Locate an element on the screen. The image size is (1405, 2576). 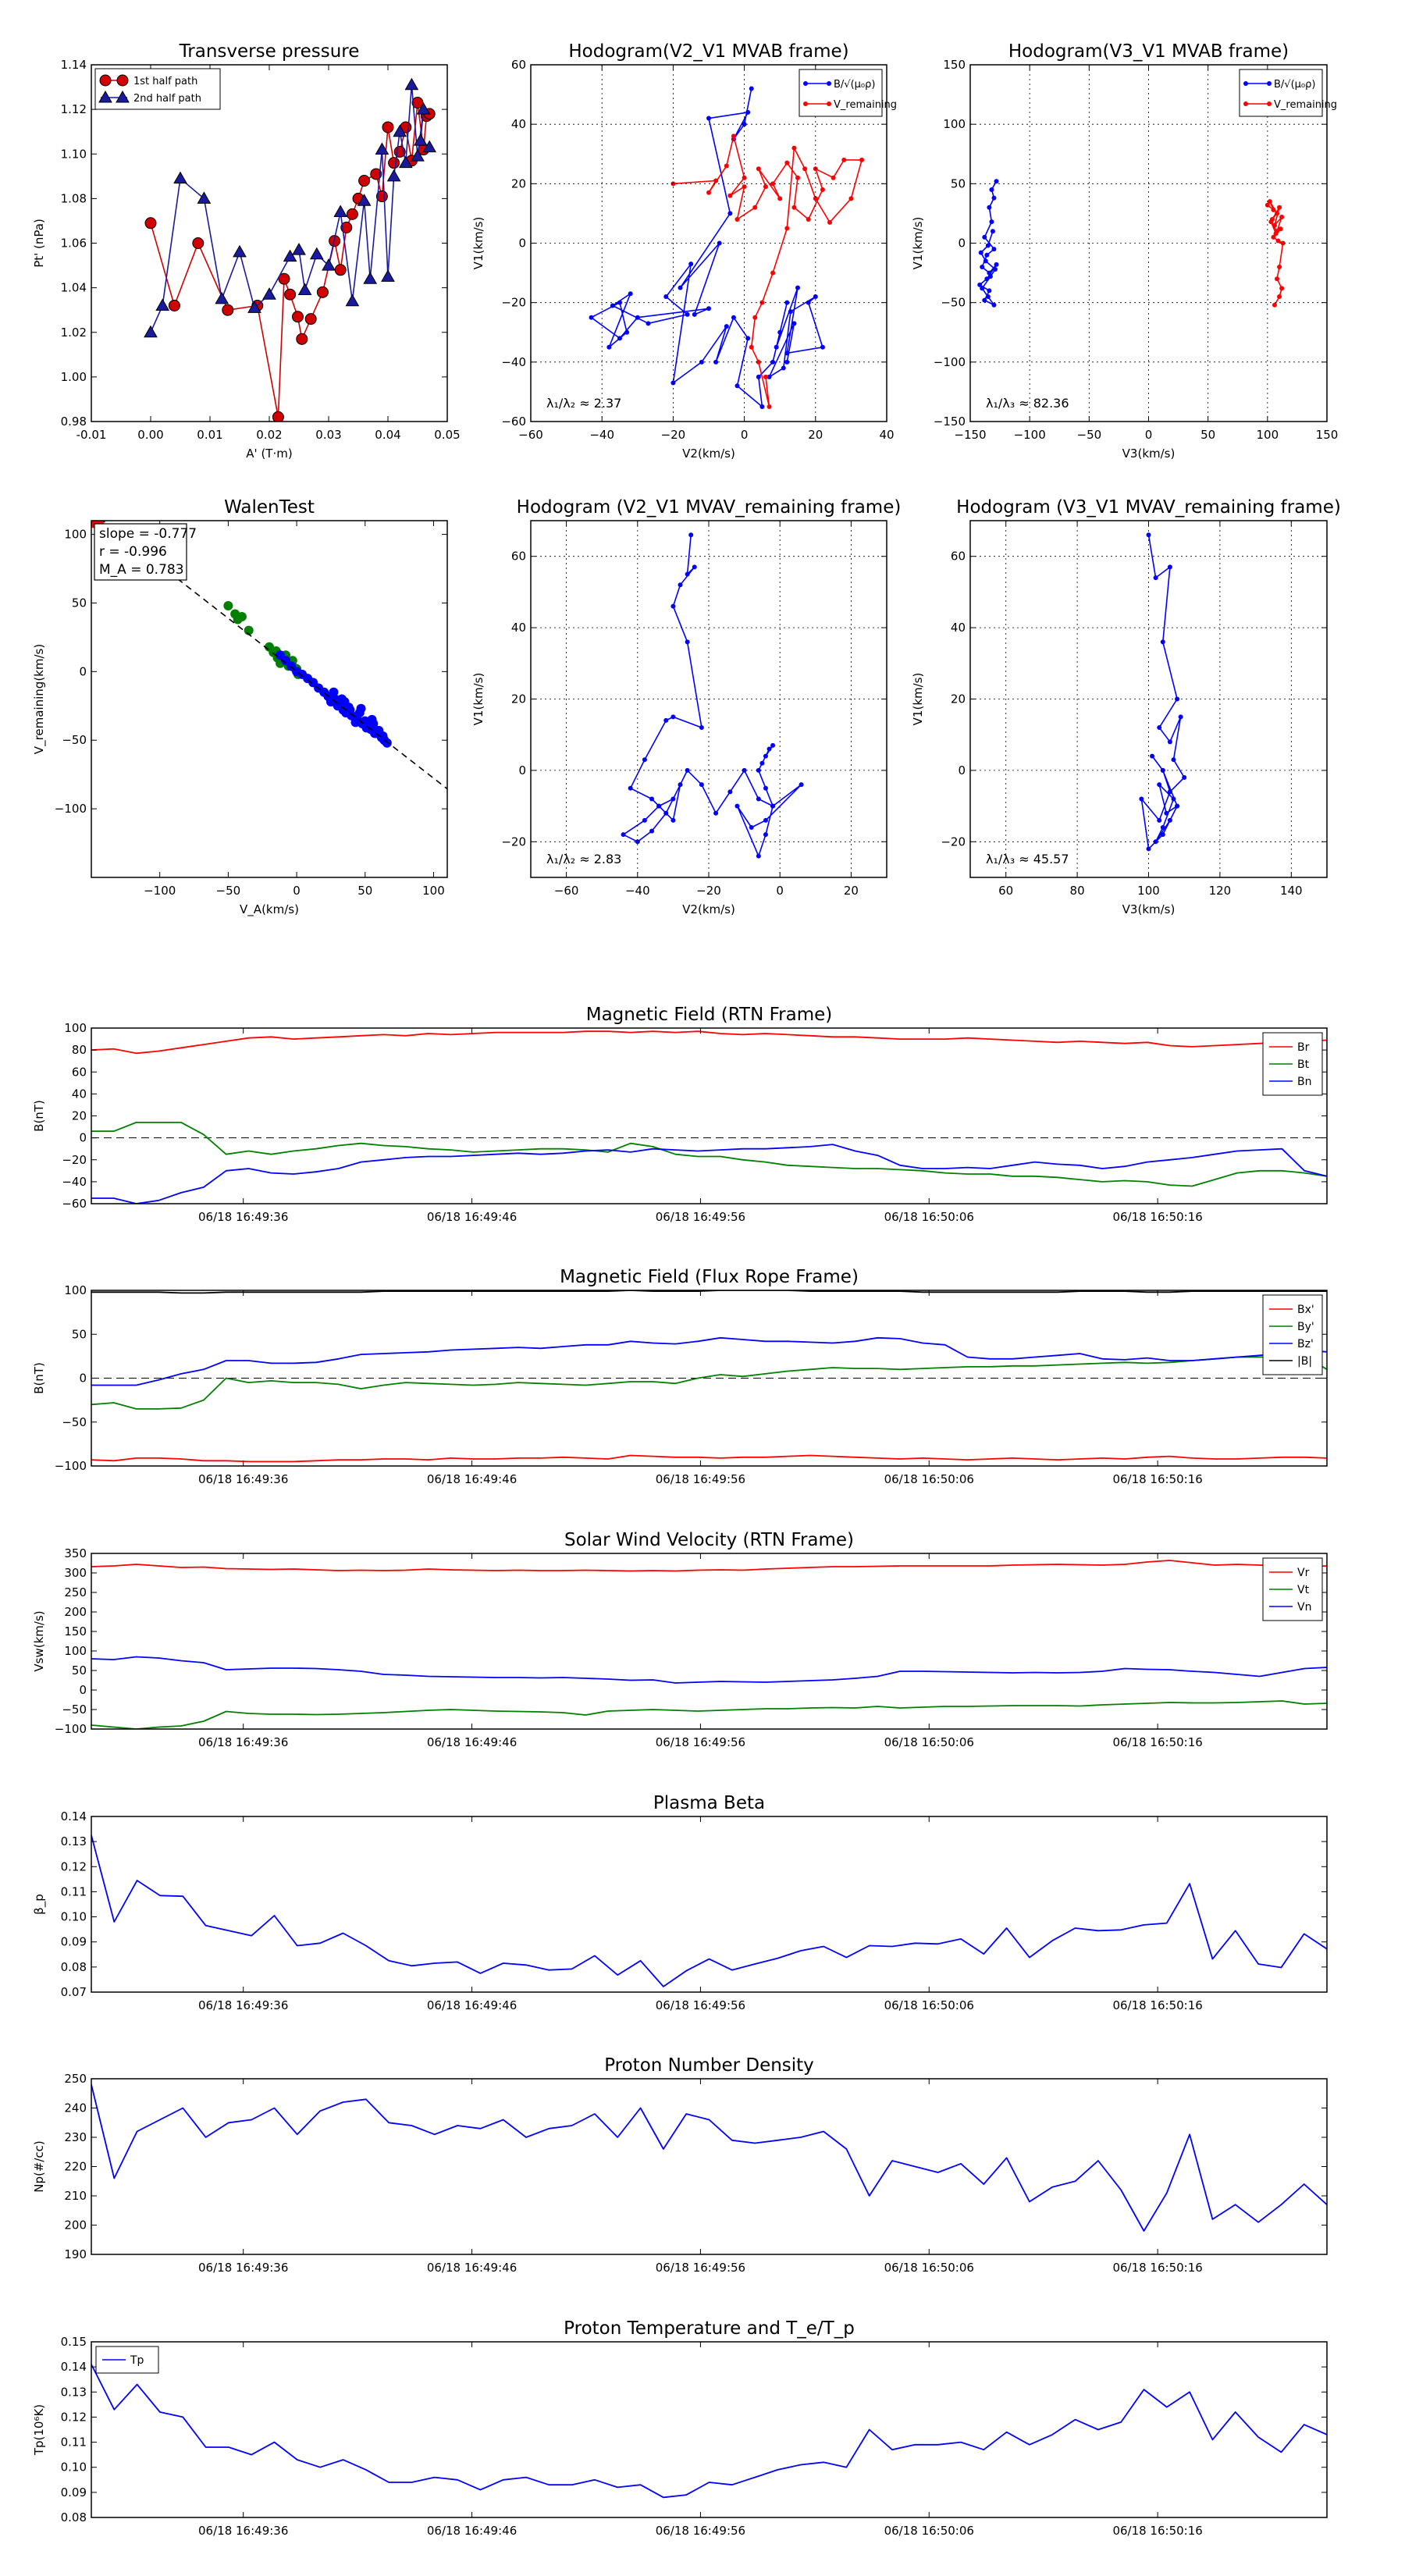
legend-label: Bz' is located at coordinates (1305, 1344).